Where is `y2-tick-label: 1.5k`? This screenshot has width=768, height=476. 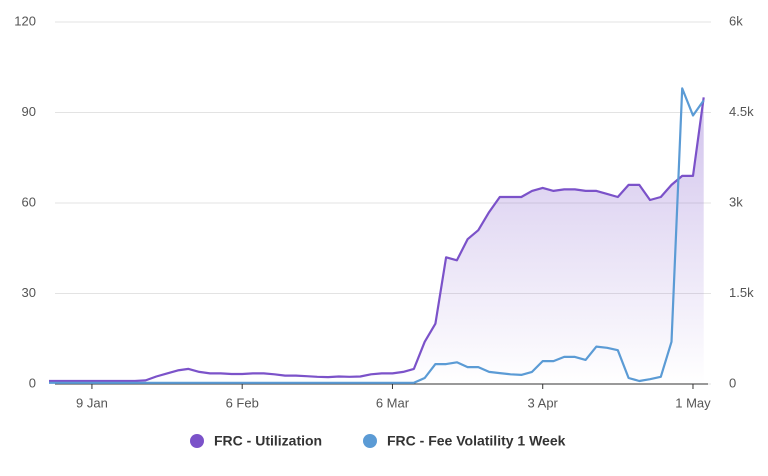
y2-tick-label: 1.5k is located at coordinates (741, 292).